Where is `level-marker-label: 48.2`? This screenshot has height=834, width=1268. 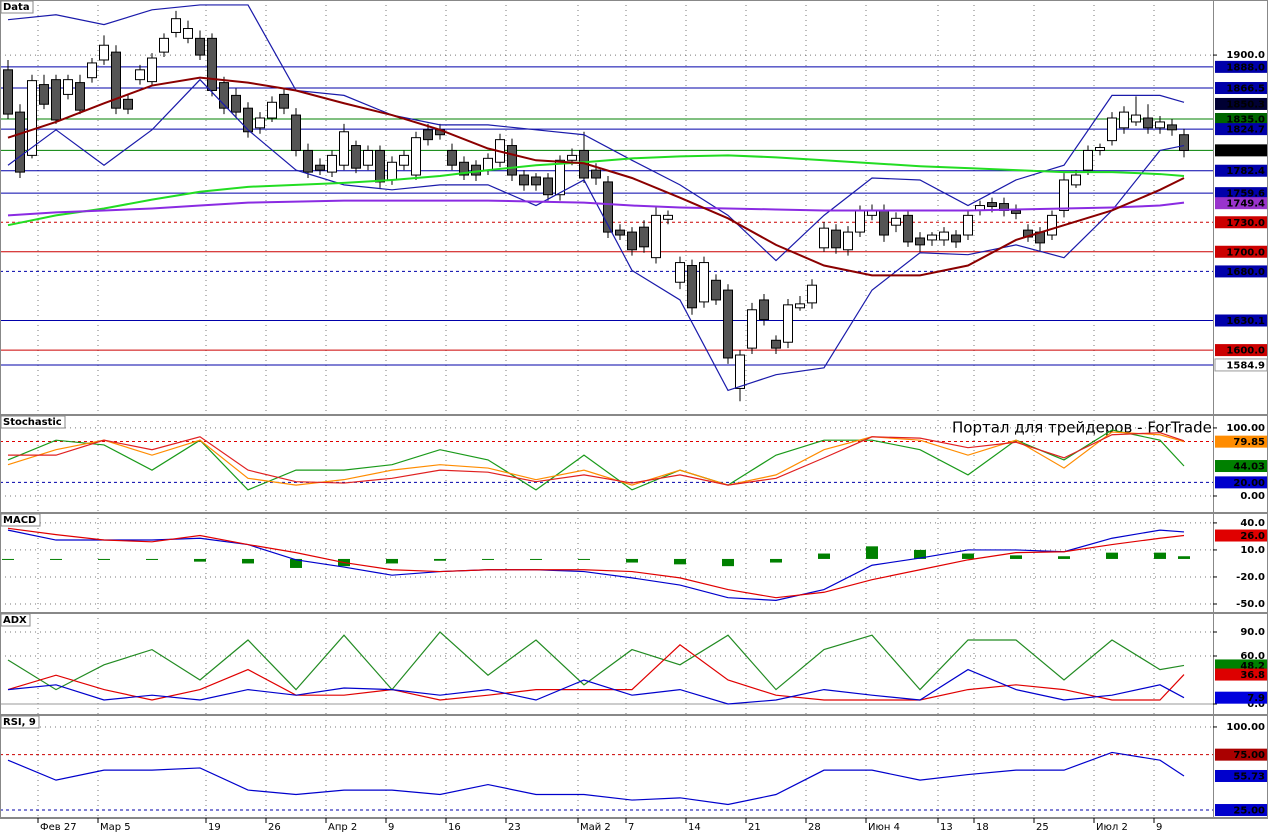 level-marker-label: 48.2 is located at coordinates (1252, 666).